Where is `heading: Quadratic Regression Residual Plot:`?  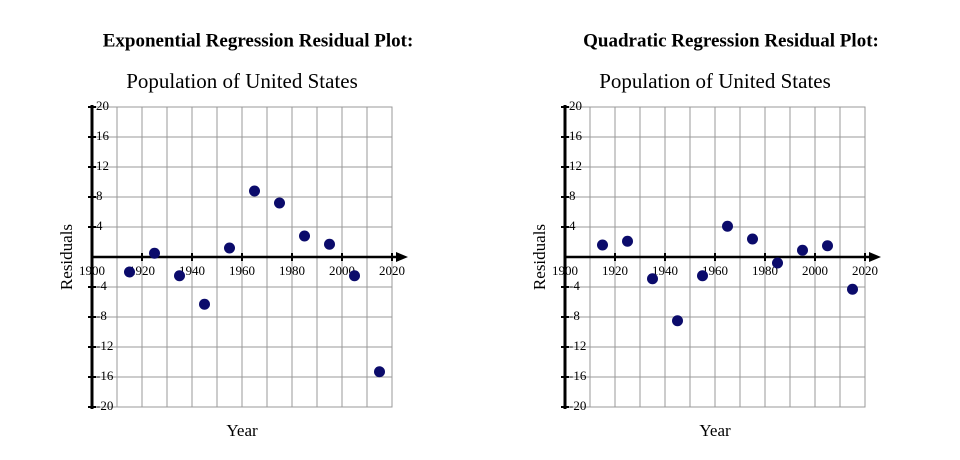 heading: Quadratic Regression Residual Plot: is located at coordinates (731, 40).